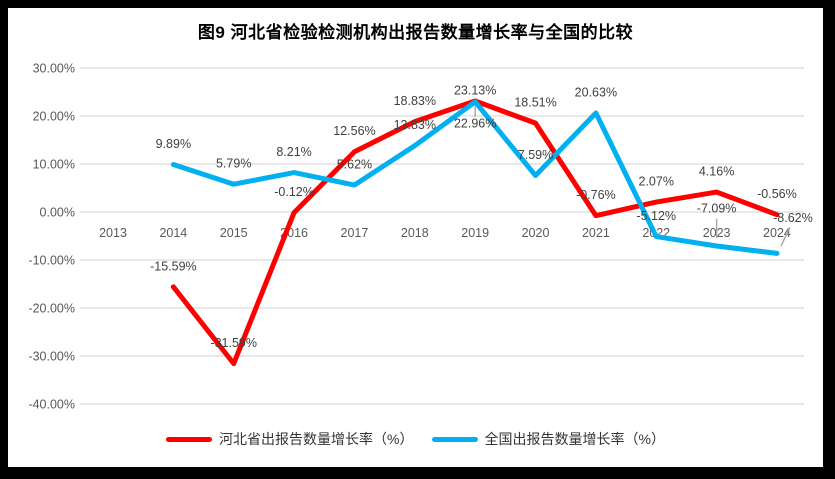  I want to click on legend-label-national: 全国出报告数量增长率（%）, so click(574, 439).